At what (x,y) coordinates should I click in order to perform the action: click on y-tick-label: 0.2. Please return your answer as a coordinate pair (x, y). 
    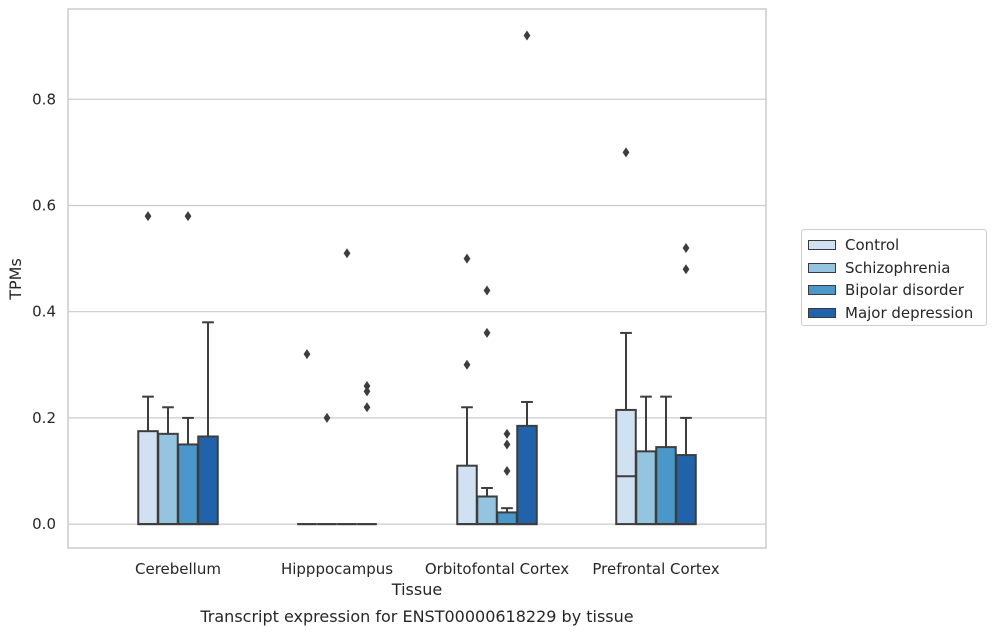
    Looking at the image, I should click on (44, 418).